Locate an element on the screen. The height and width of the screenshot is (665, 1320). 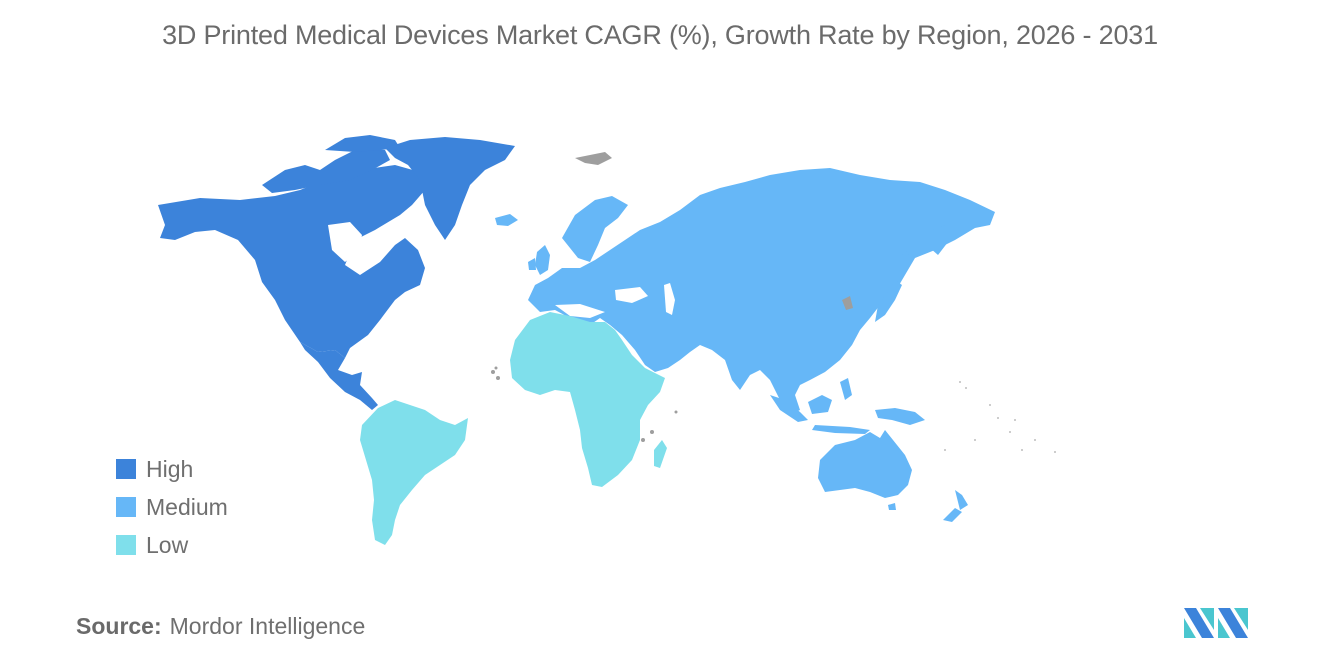
legend-label-medium: Medium is located at coordinates (187, 506).